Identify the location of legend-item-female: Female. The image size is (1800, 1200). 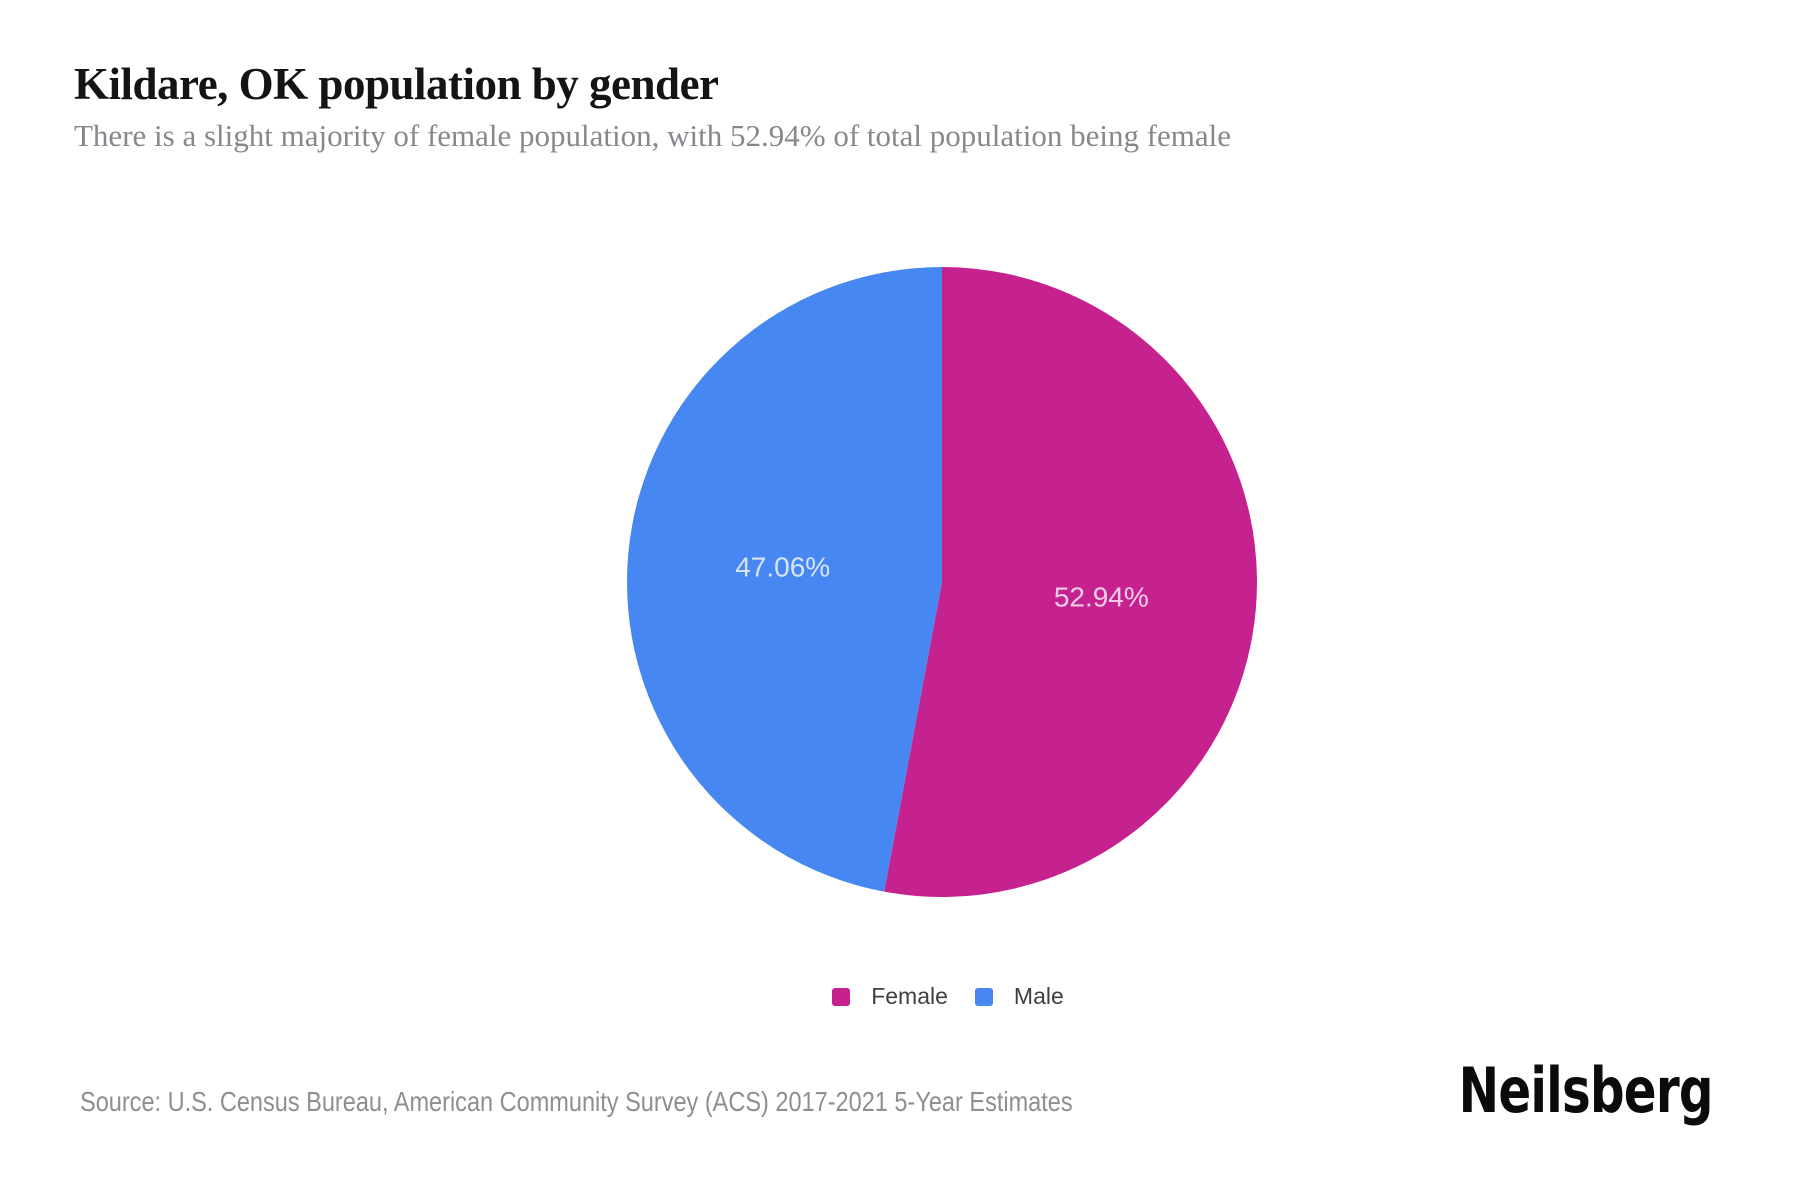
(890, 996).